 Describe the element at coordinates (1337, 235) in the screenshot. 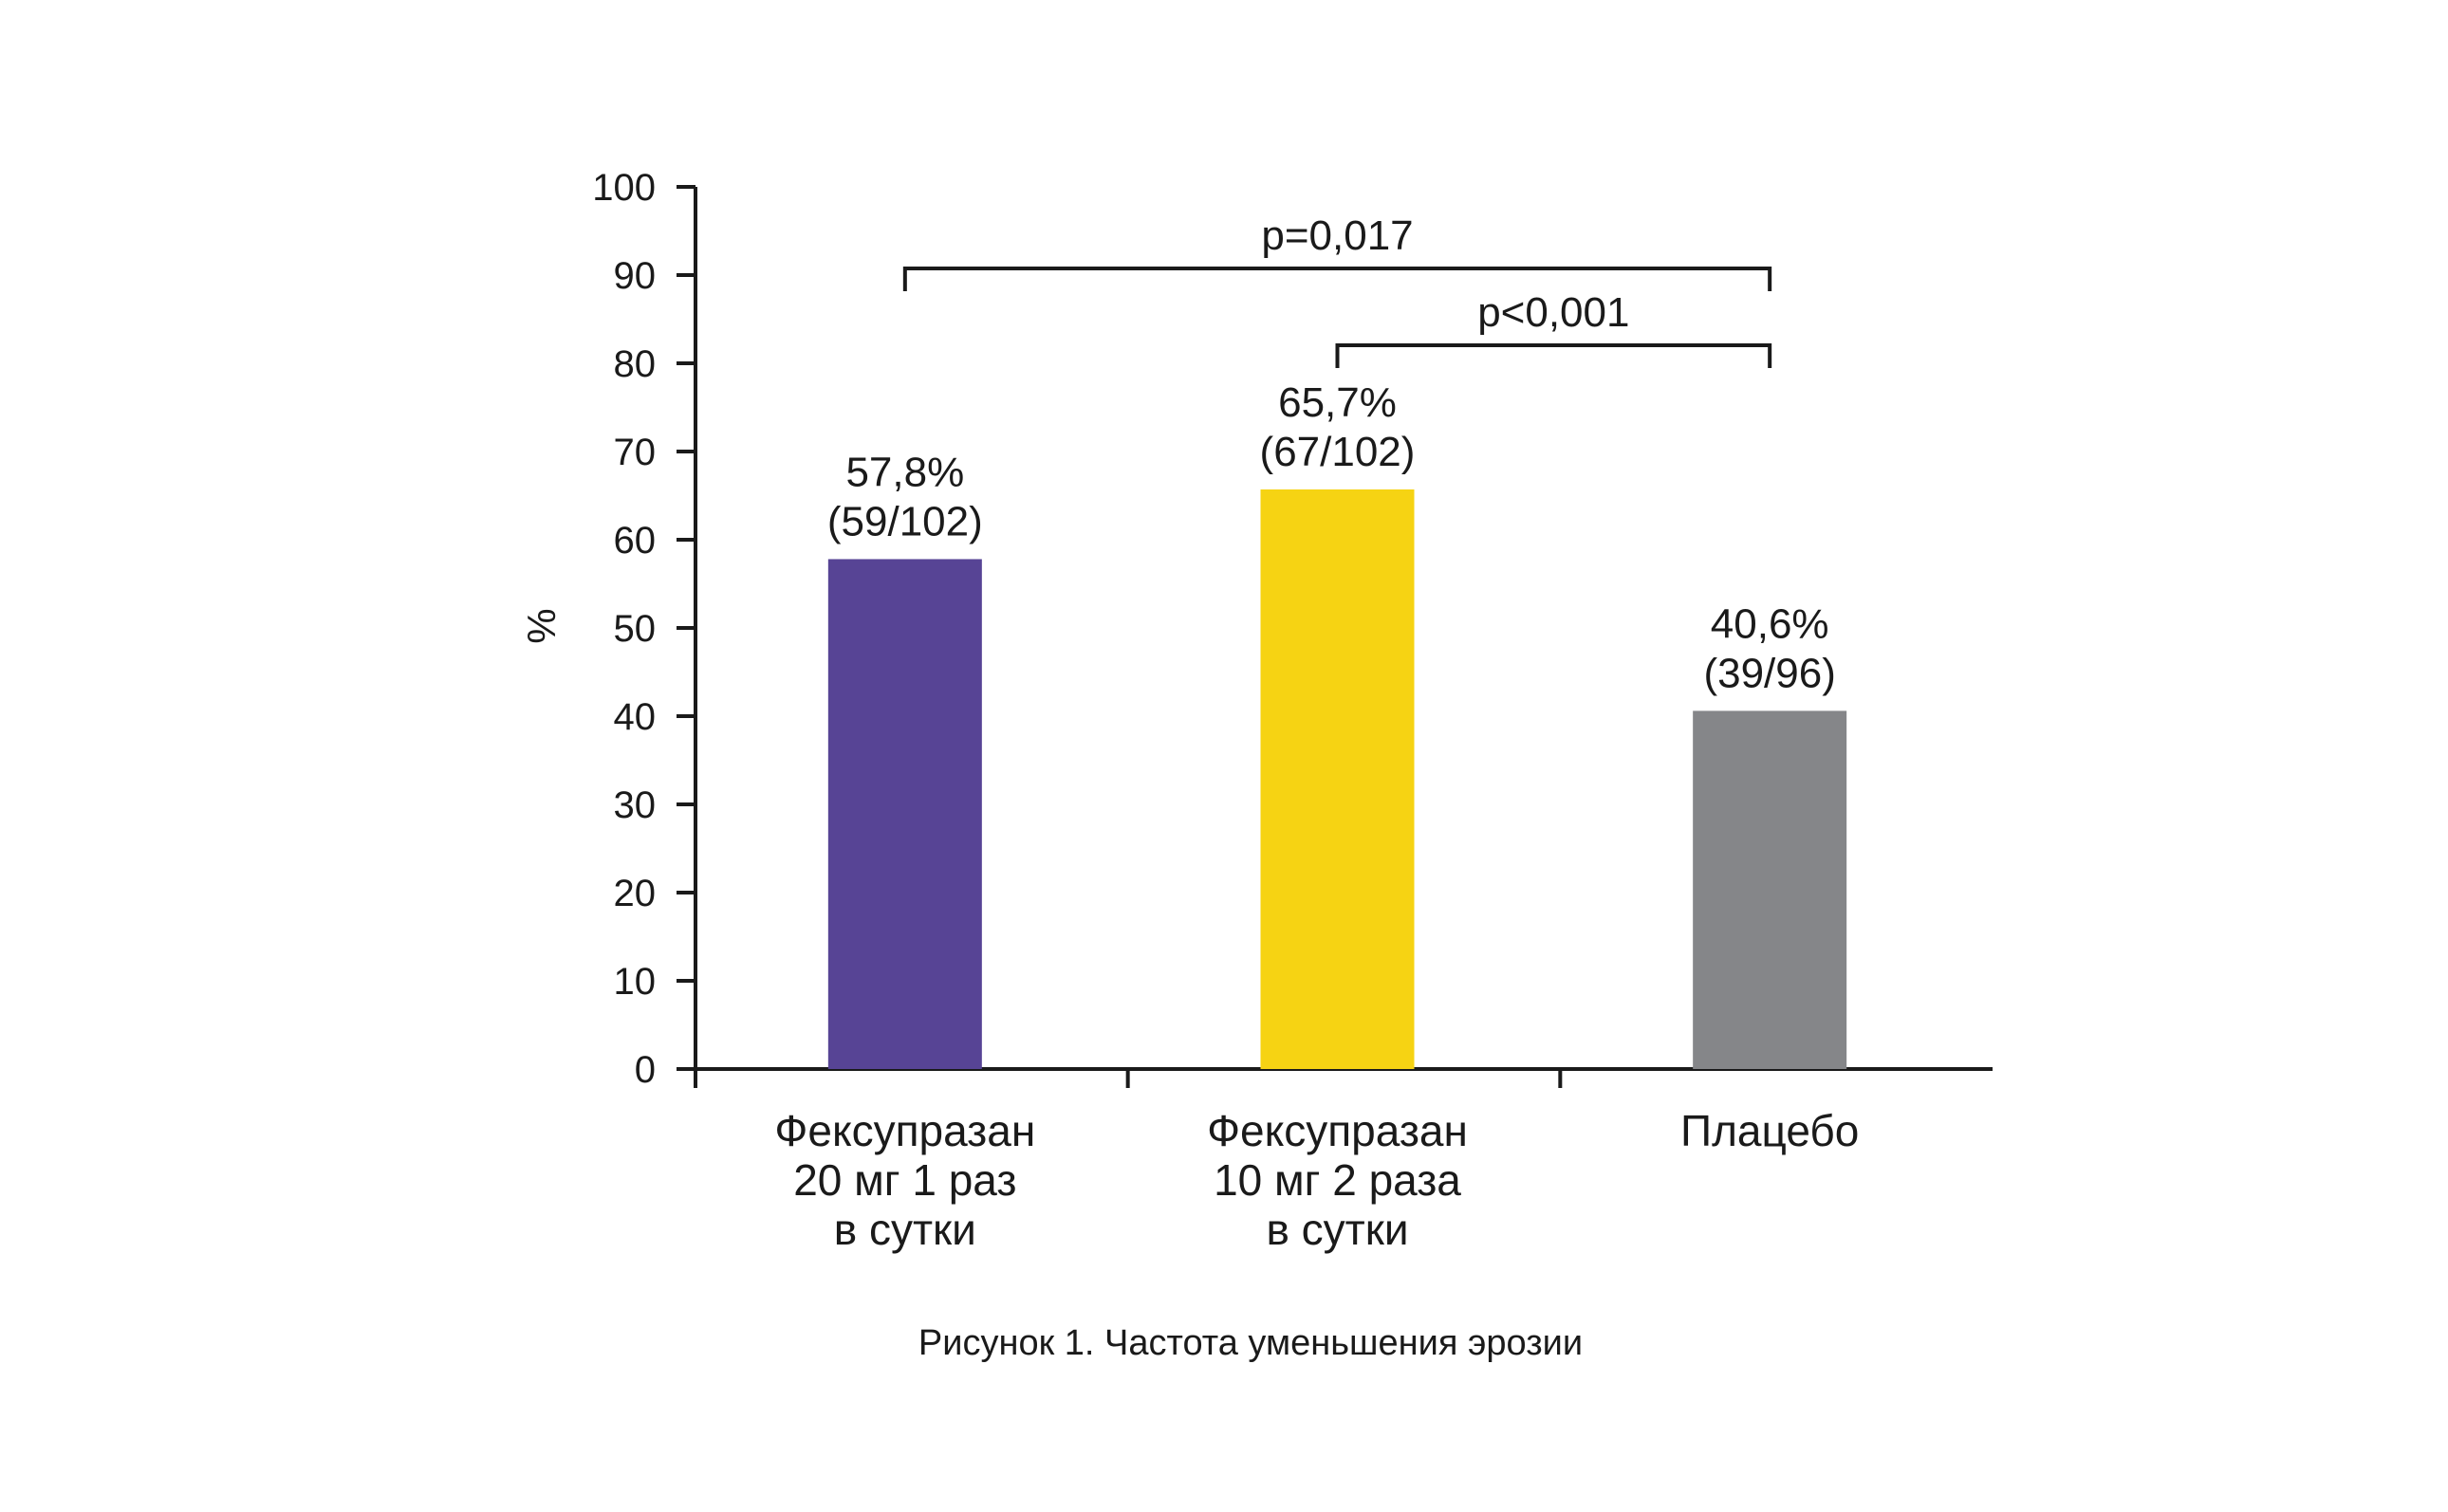

I see `p-value-label: p=0,017` at that location.